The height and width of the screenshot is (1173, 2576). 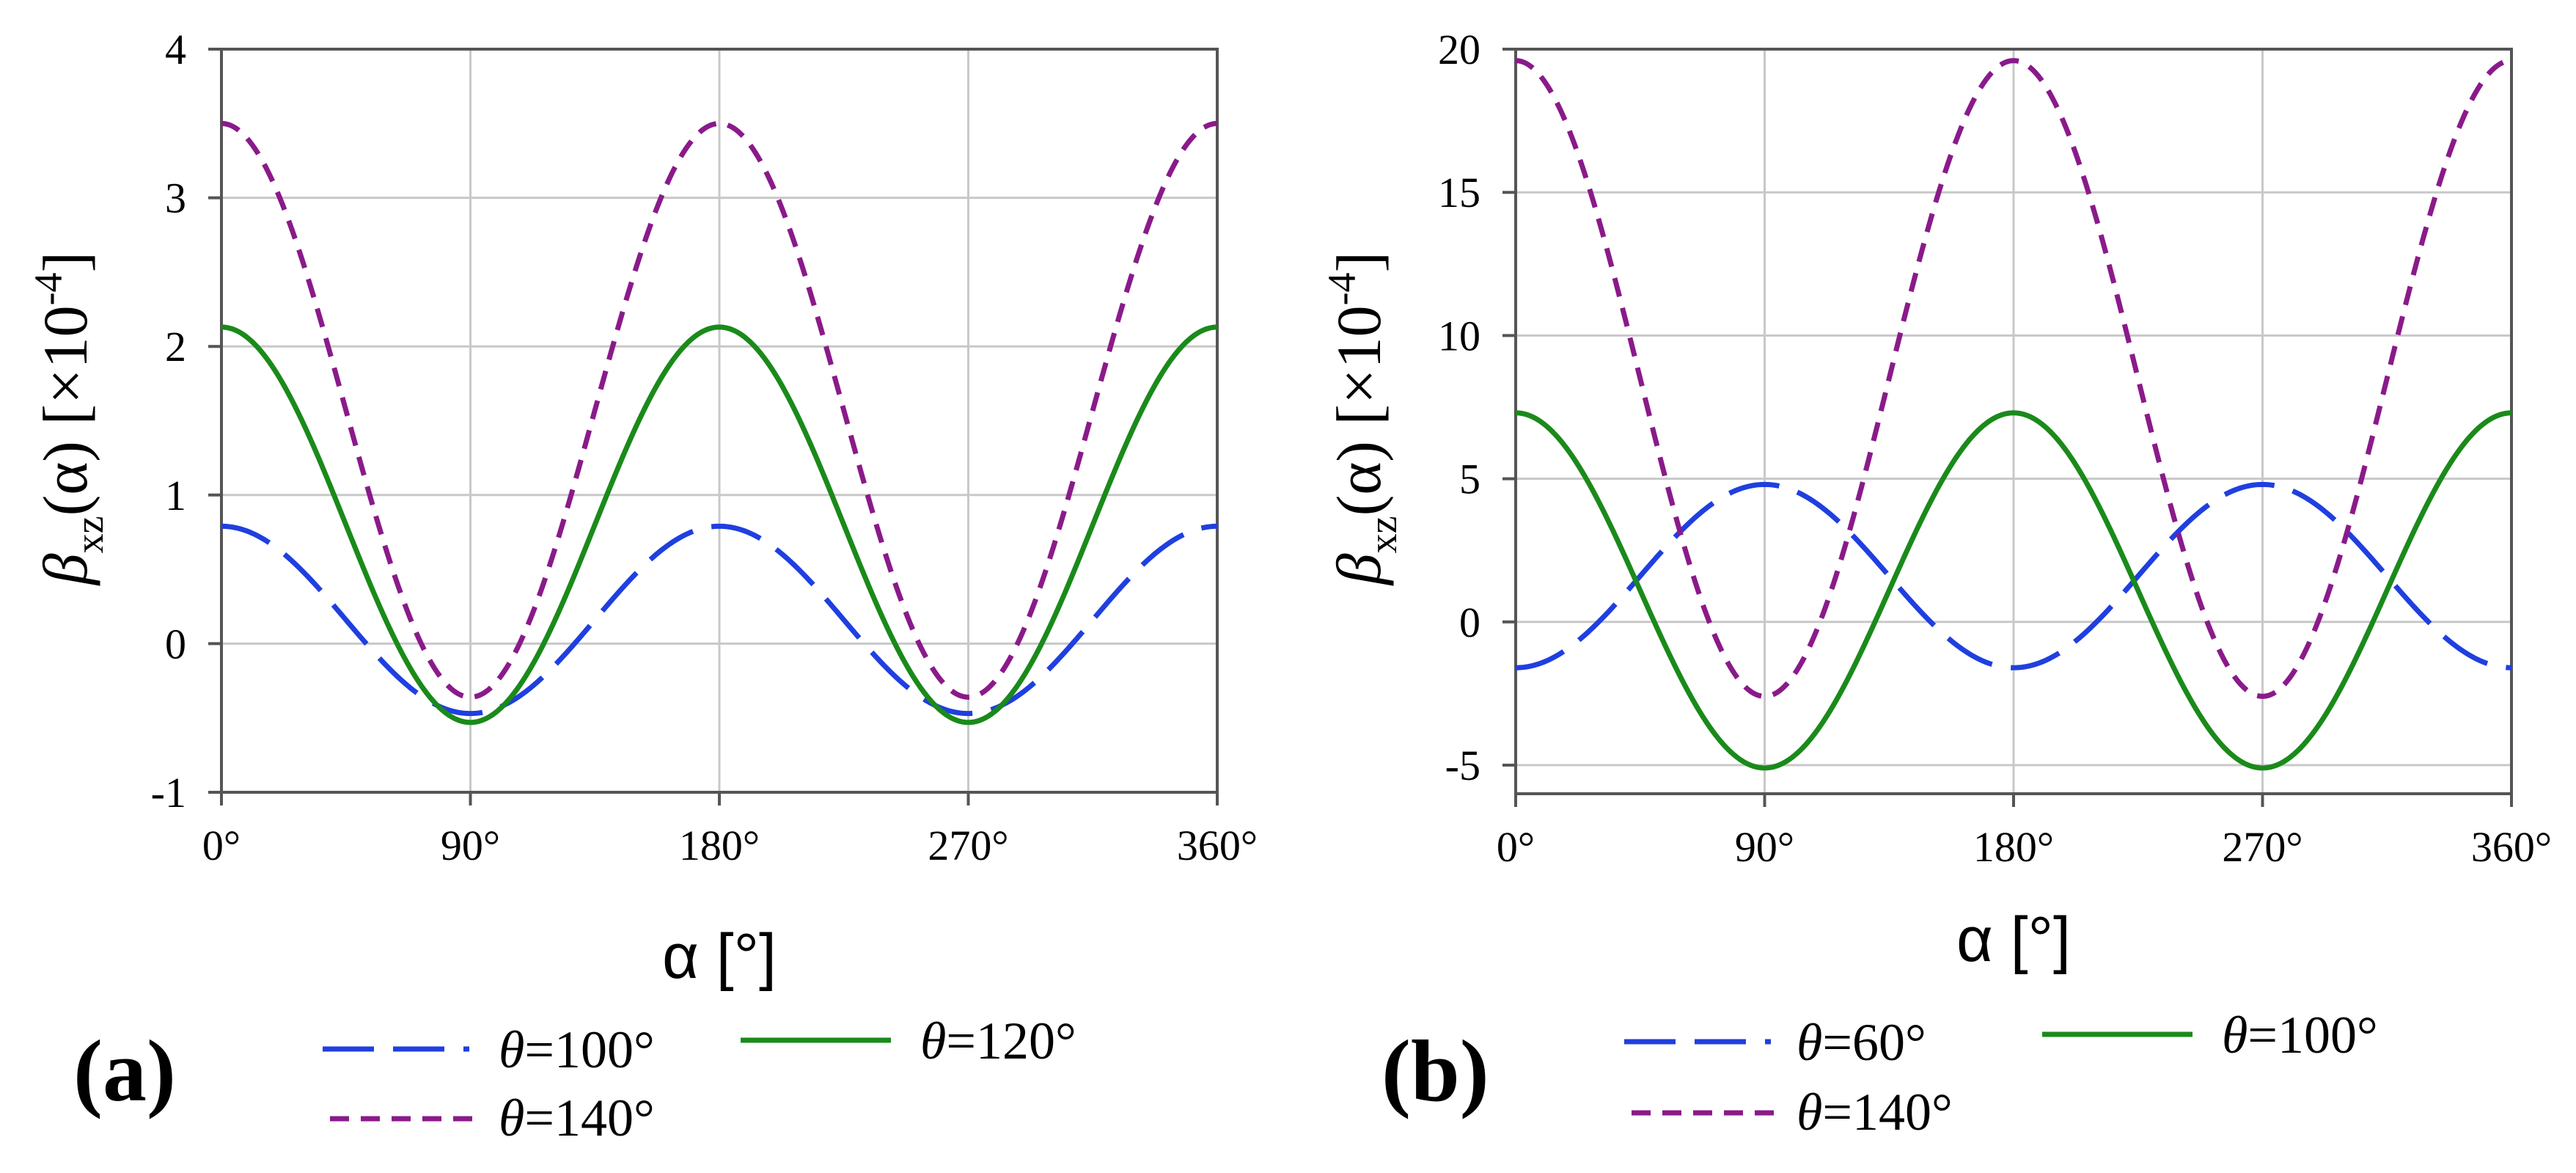 I want to click on legend-label: θ=60°, so click(x=1861, y=1042).